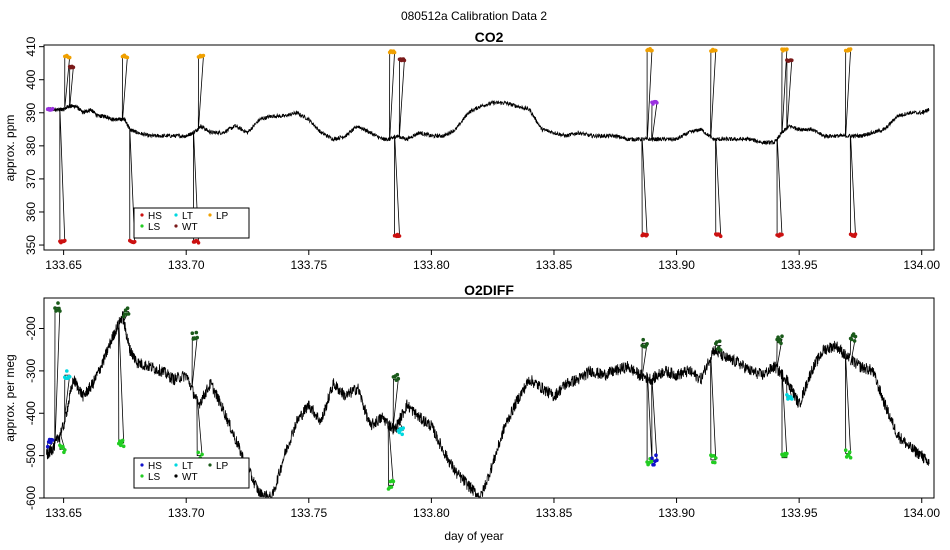  What do you see at coordinates (31, 455) in the screenshot?
I see `y-tick-label: -500` at bounding box center [31, 455].